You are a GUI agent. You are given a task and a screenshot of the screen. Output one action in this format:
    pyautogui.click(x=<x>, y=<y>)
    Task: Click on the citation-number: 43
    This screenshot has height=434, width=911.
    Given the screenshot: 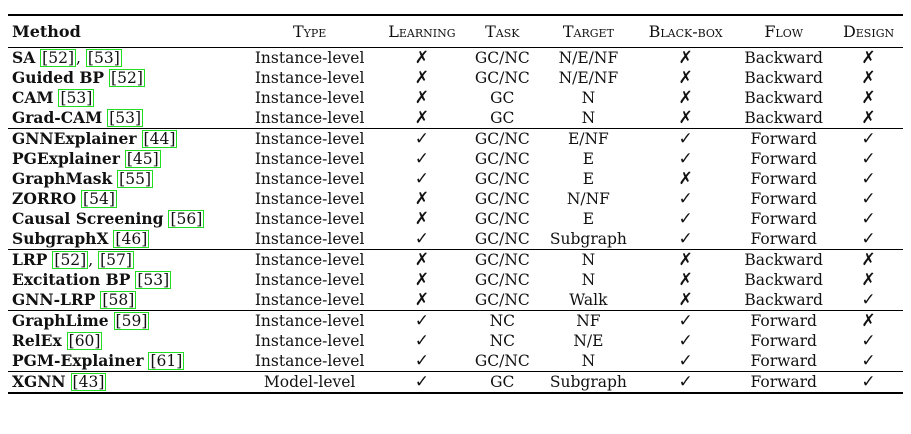 What is the action you would take?
    pyautogui.click(x=88, y=382)
    